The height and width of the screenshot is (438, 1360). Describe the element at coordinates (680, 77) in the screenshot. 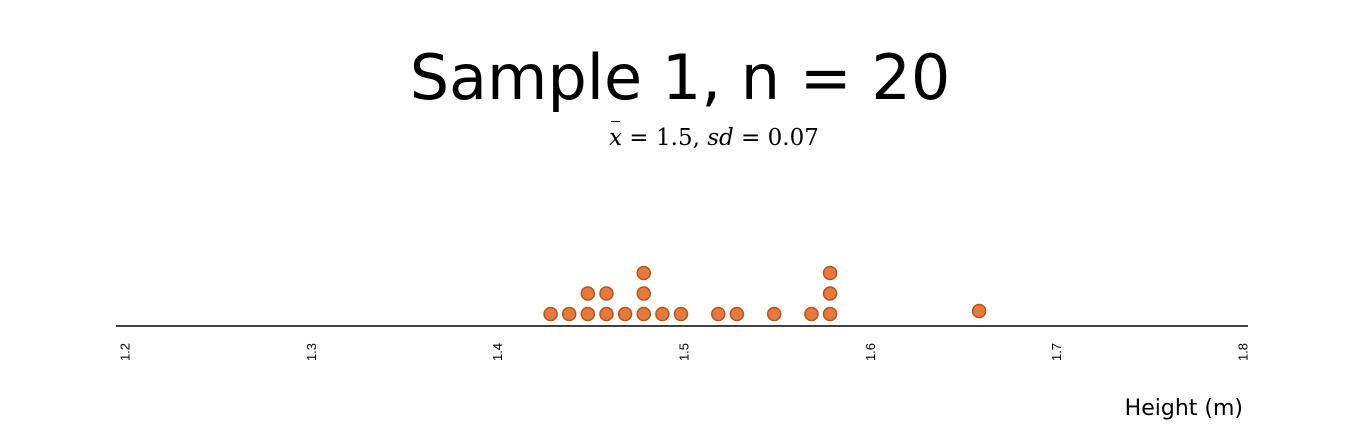

I see `chart-title: Sample 1, n = 20` at that location.